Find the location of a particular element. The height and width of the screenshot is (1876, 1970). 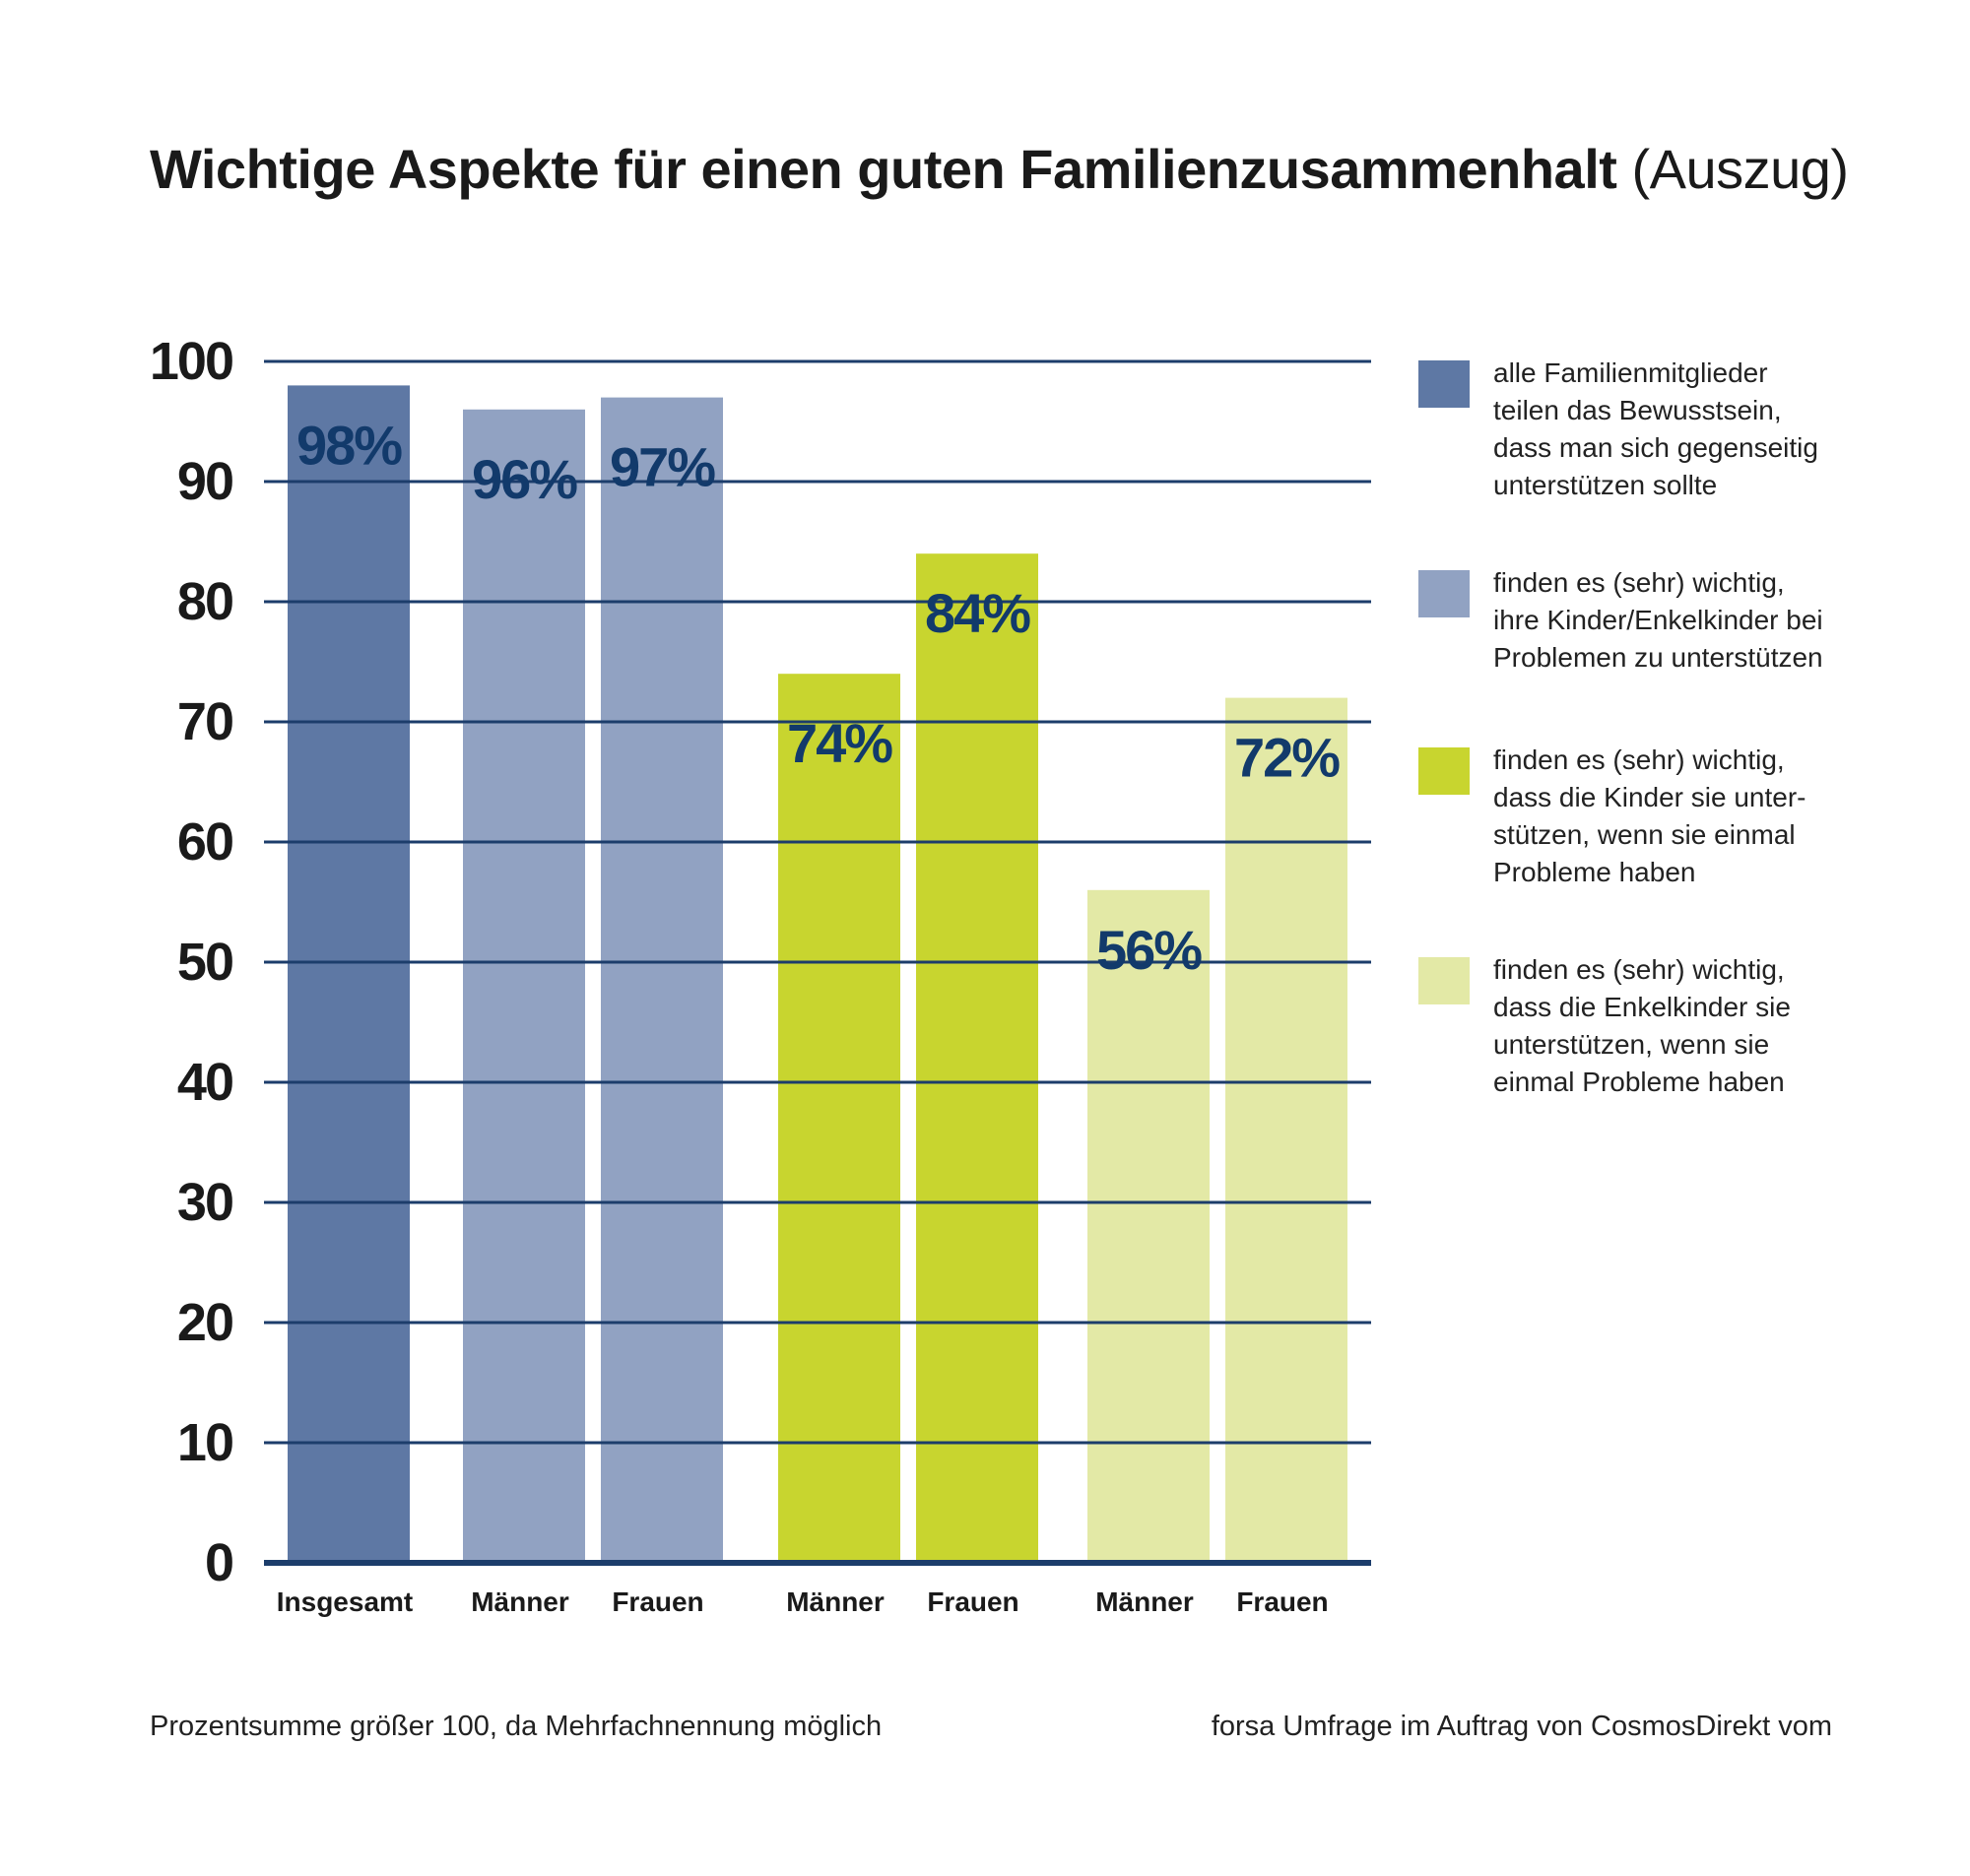

data-label: 98% is located at coordinates (349, 445).